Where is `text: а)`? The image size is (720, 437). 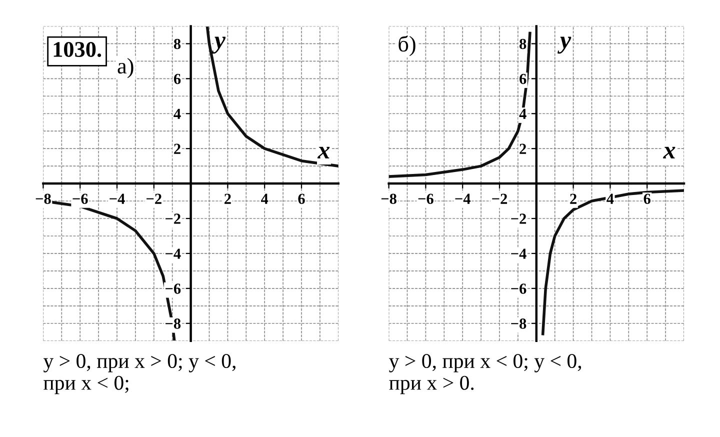
text: а) is located at coordinates (126, 68).